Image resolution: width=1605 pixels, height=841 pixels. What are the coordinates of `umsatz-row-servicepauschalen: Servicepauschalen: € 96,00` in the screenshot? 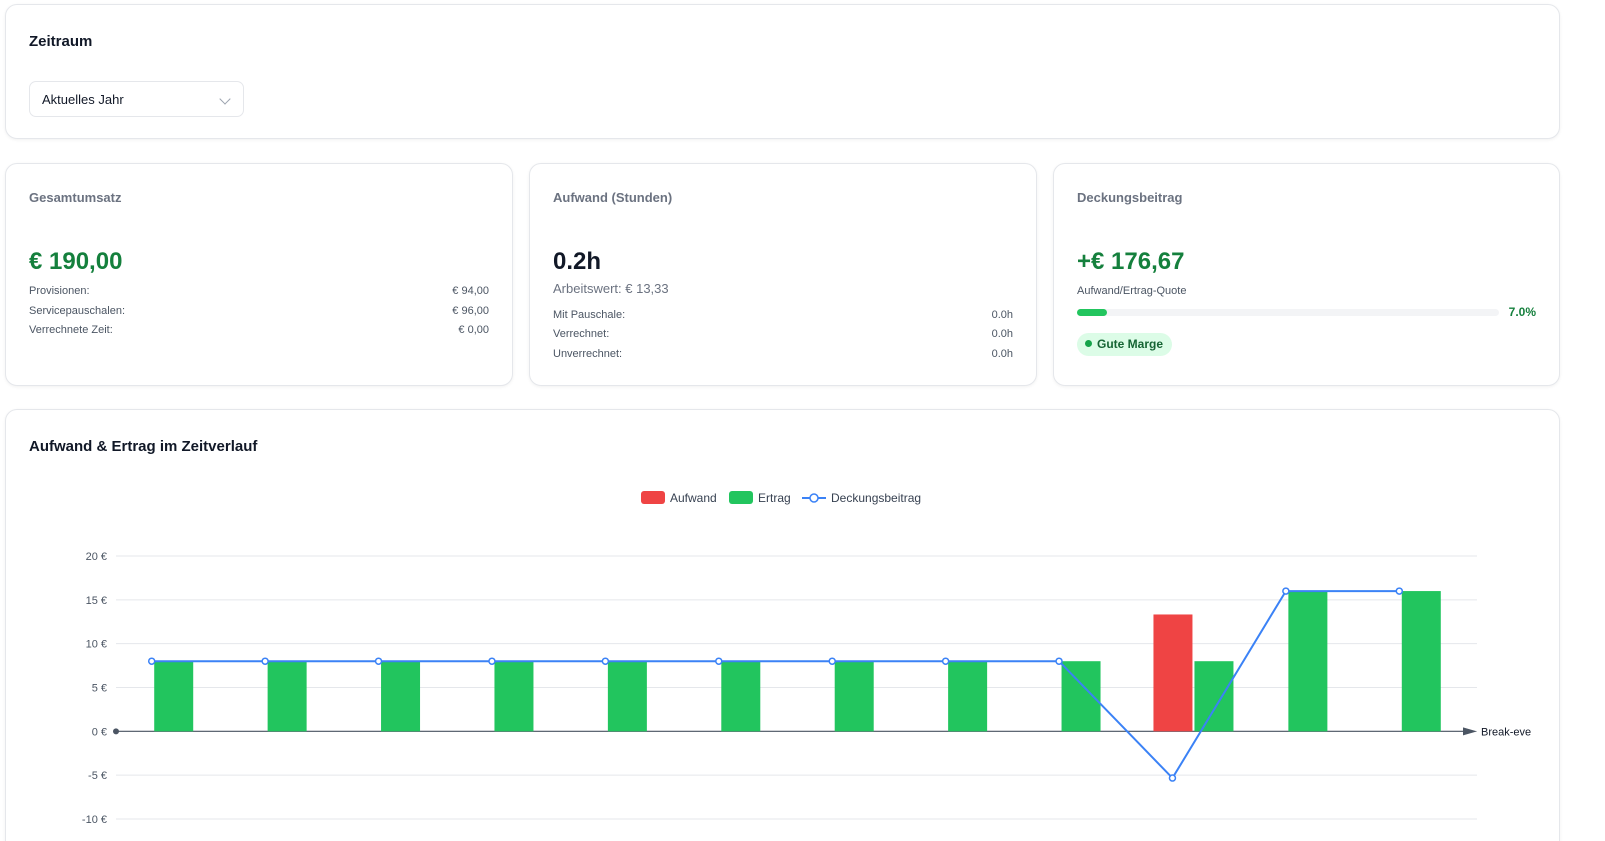 It's located at (259, 313).